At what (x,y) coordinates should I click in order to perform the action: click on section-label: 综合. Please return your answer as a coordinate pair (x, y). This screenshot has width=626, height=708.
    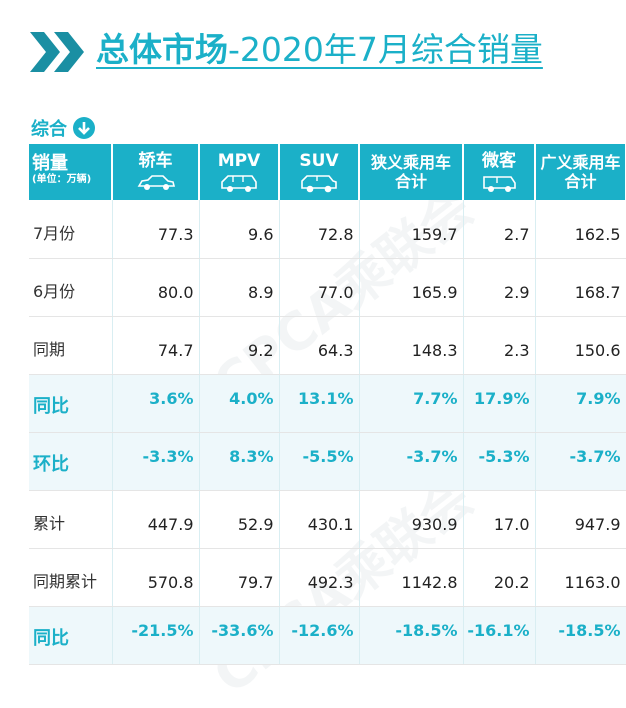
    Looking at the image, I should click on (63, 128).